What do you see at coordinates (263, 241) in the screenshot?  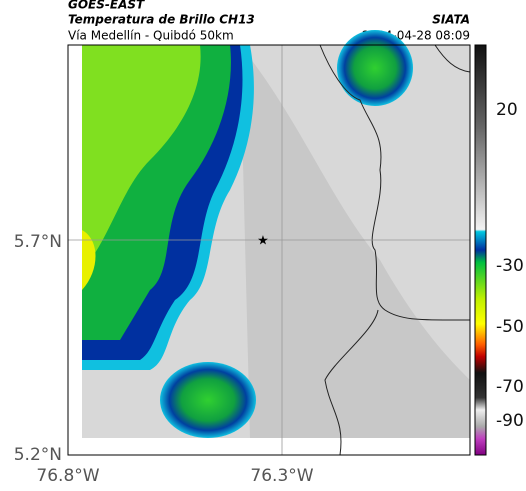 I see `marker: ★` at bounding box center [263, 241].